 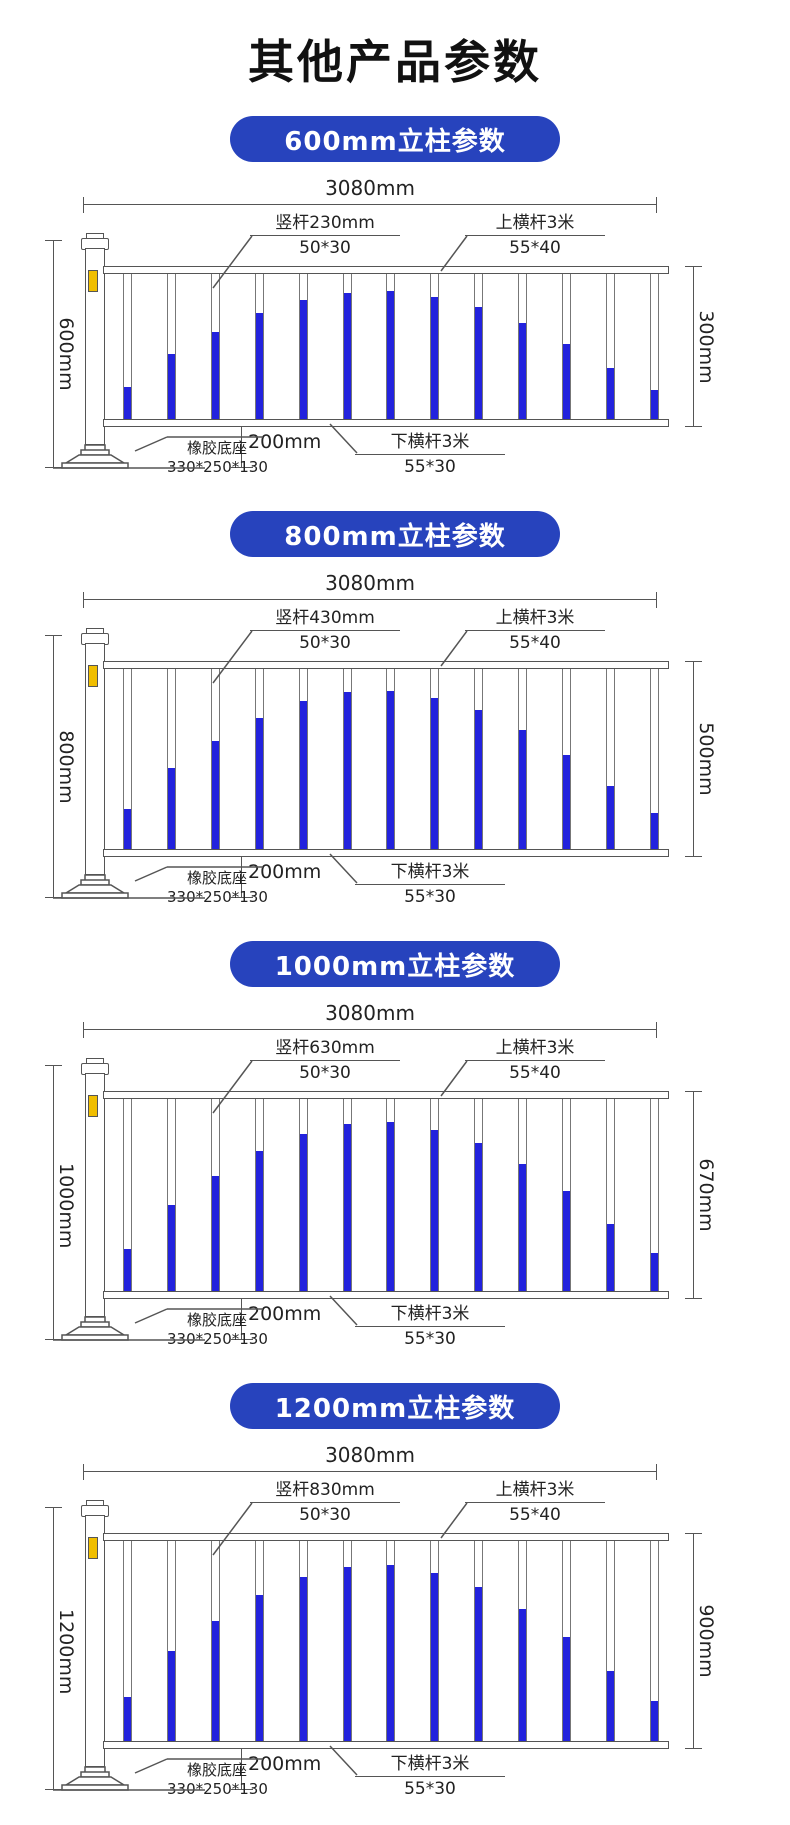 What do you see at coordinates (325, 224) in the screenshot?
I see `vertical-bar-label: 竖杆230mm` at bounding box center [325, 224].